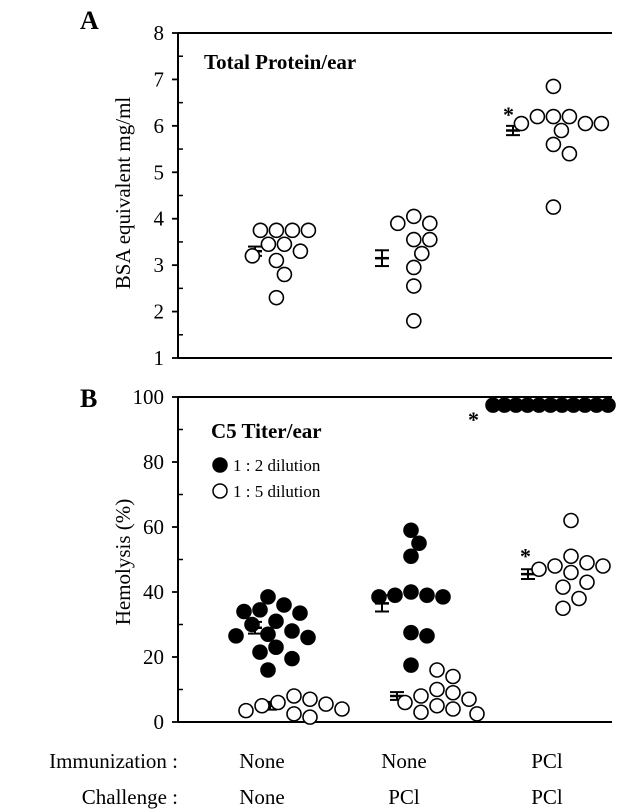 The width and height of the screenshot is (632, 812). I want to click on y-tick-label: 40, so click(153, 592).